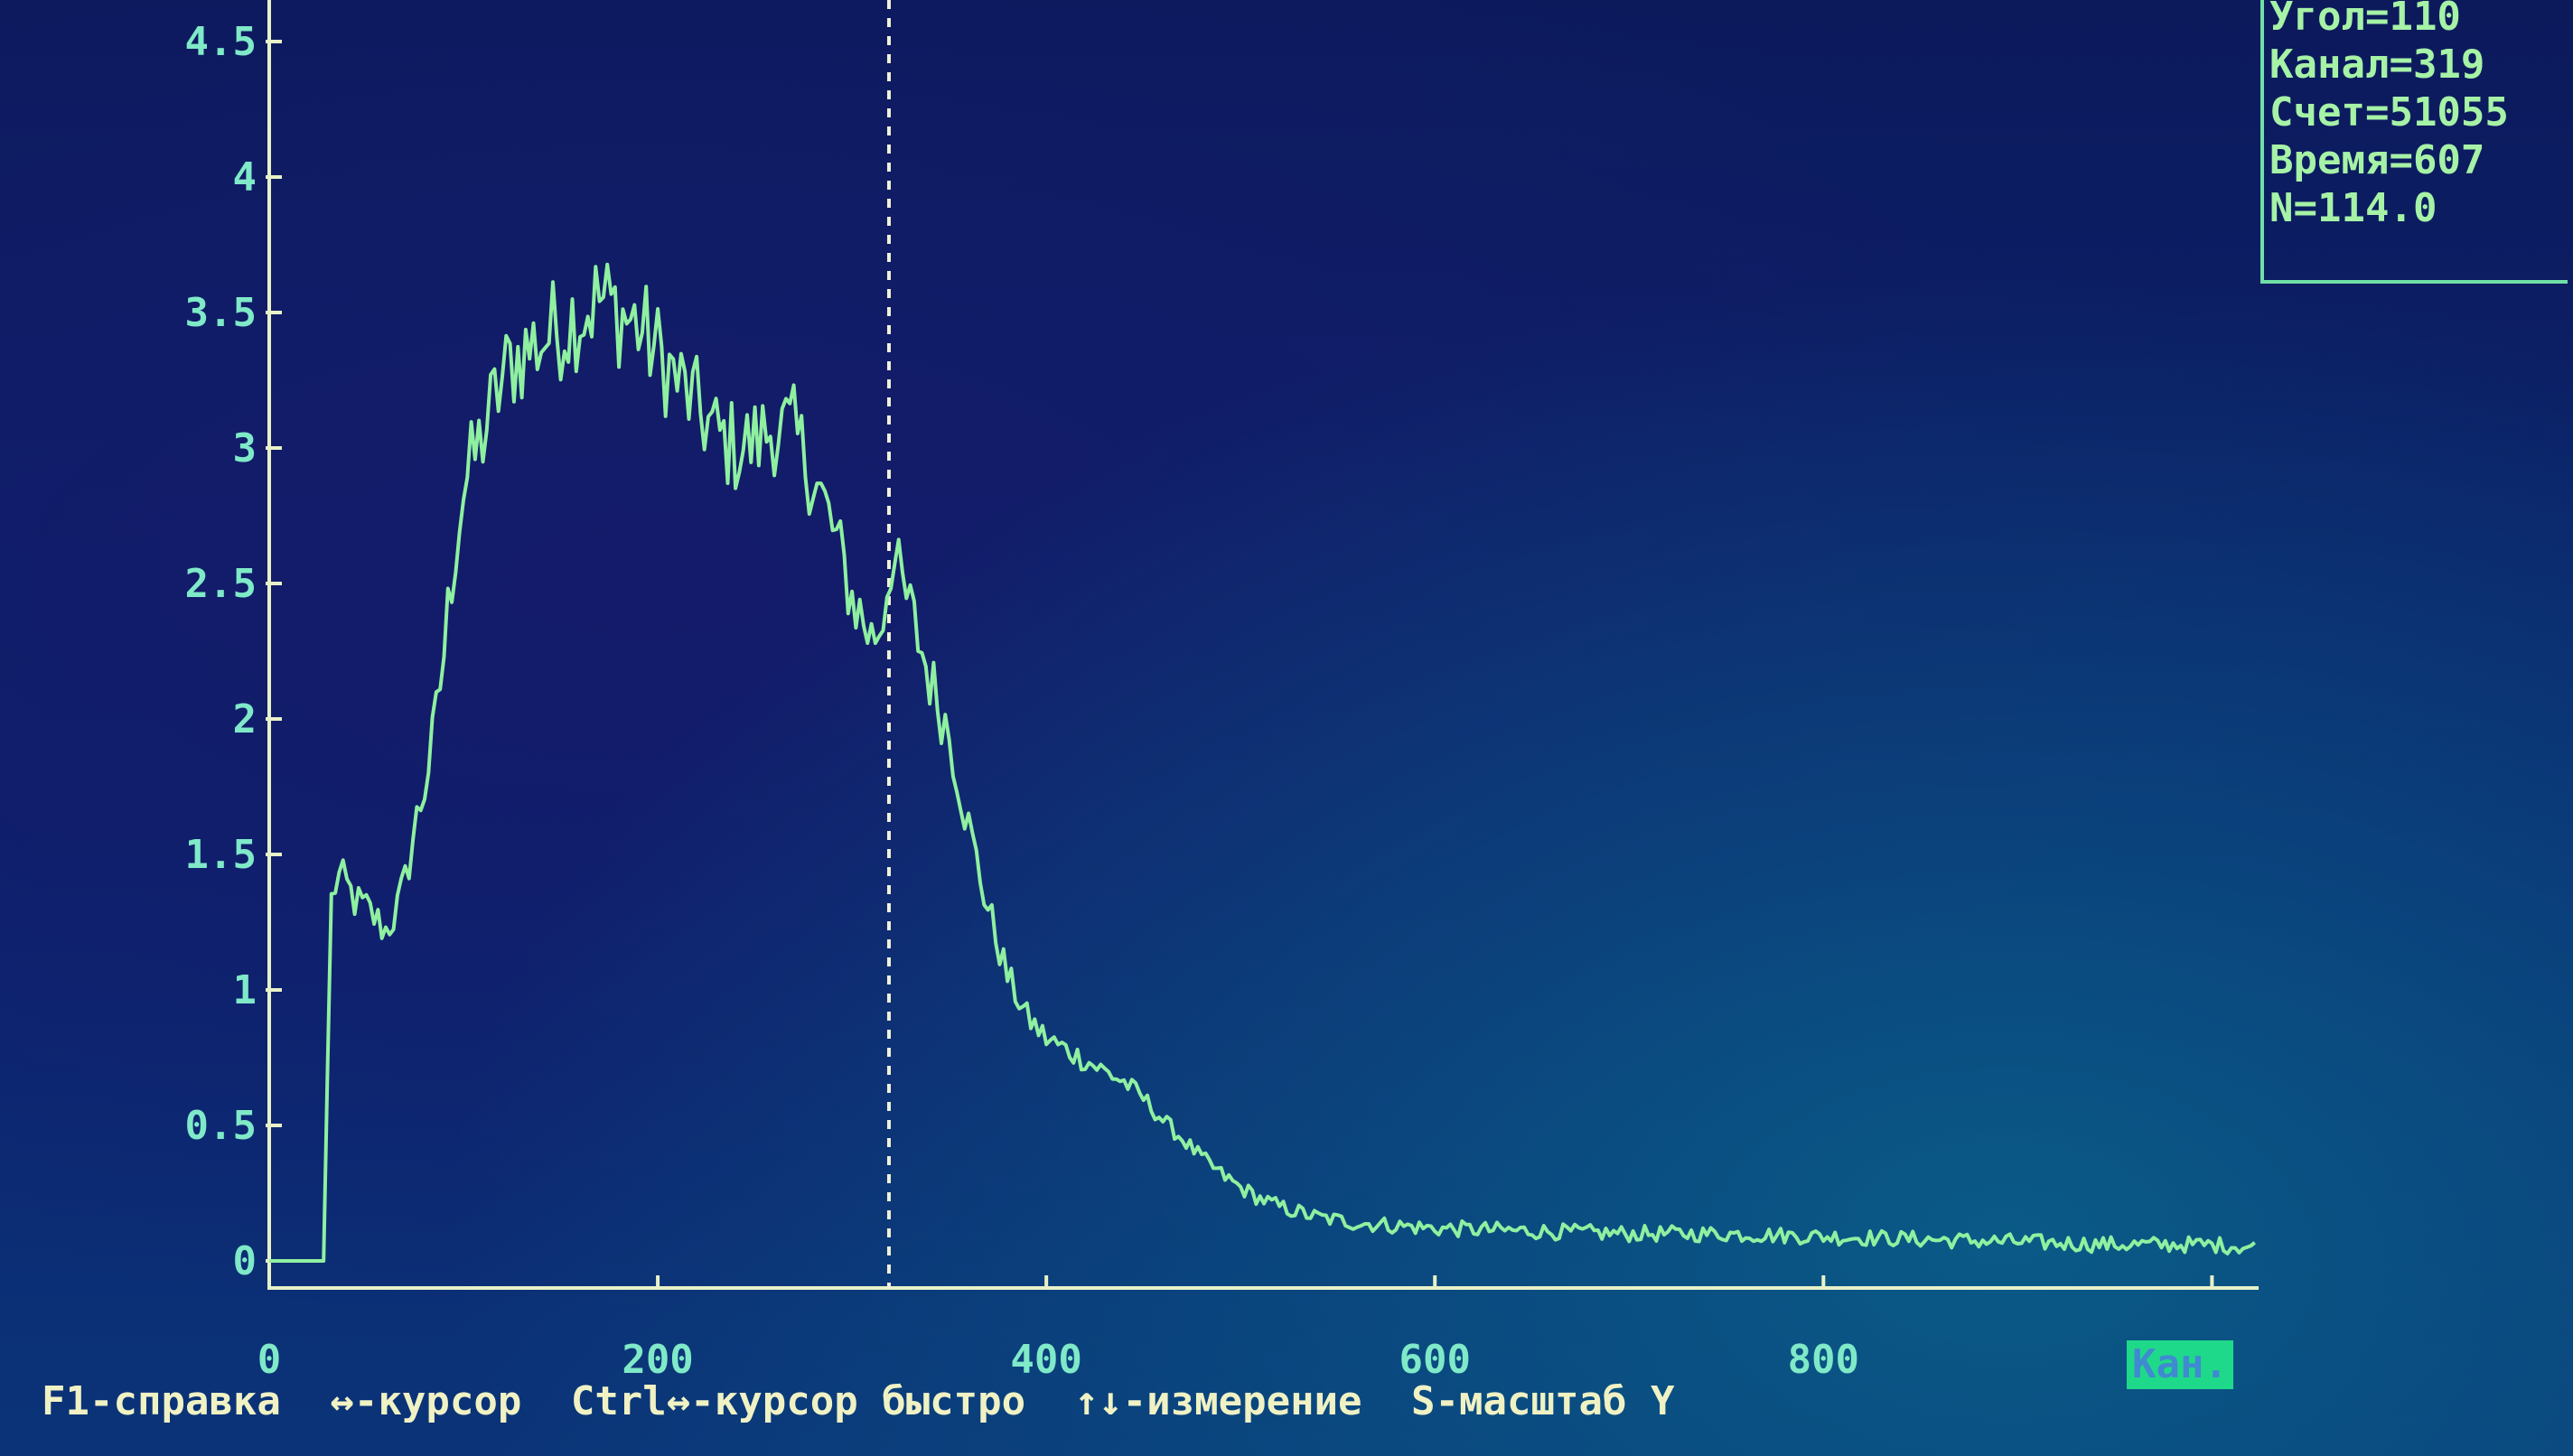 This screenshot has height=1456, width=2573. Describe the element at coordinates (1045, 1360) in the screenshot. I see `x-tick-label: 400` at that location.